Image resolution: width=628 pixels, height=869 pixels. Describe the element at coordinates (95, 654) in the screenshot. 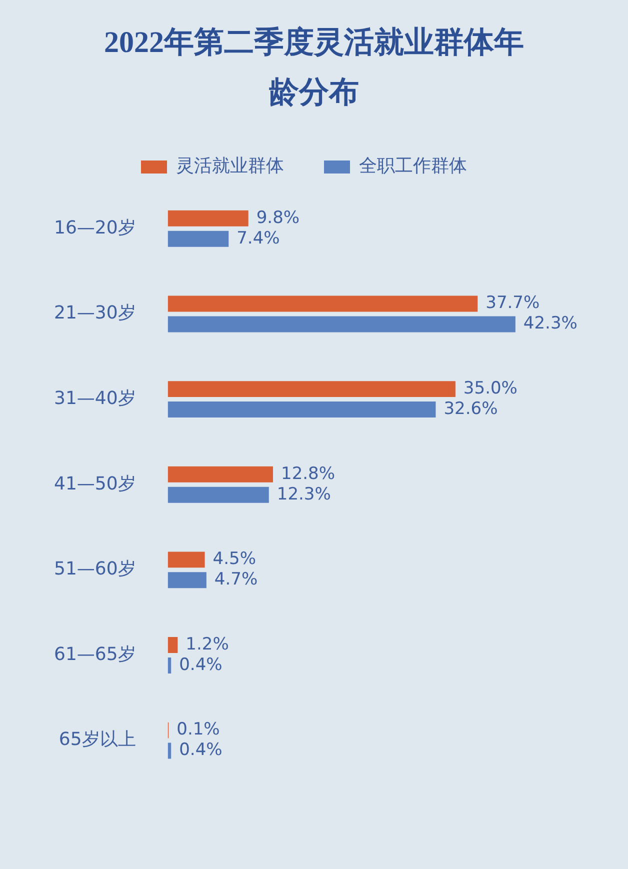

I see `y-tick-label: 61—65岁` at that location.